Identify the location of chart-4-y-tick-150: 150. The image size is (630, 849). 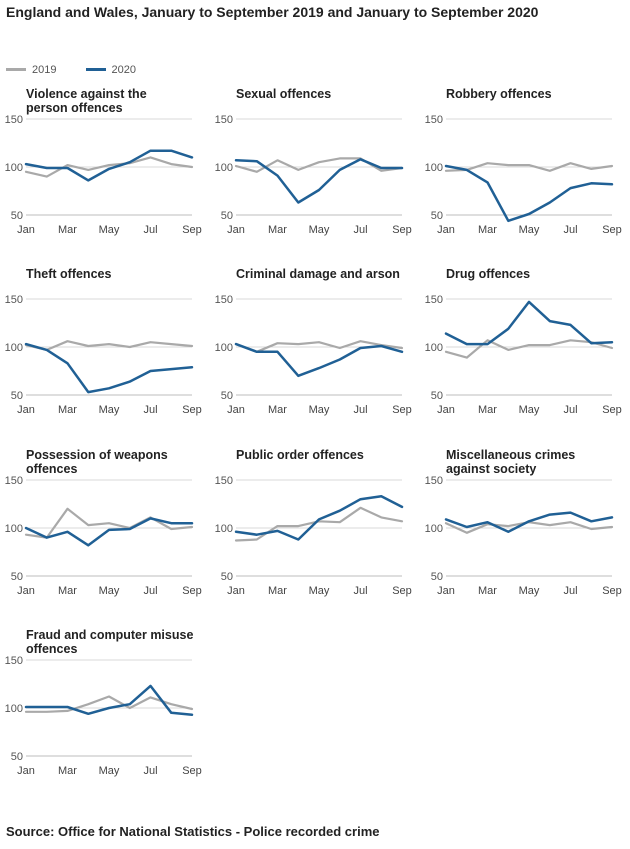
(14, 300).